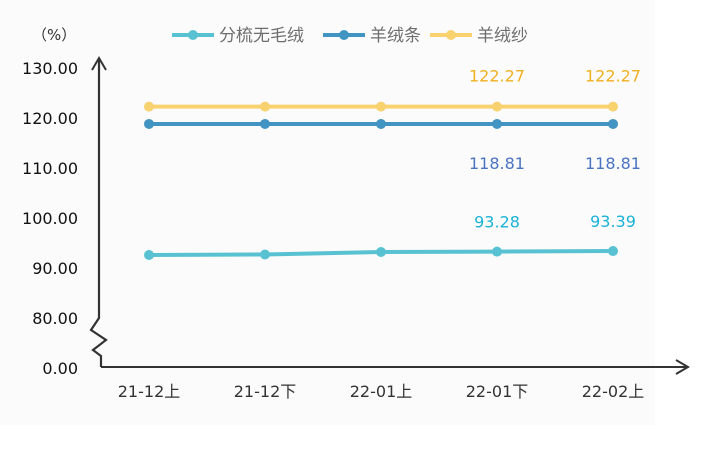  What do you see at coordinates (682, 367) in the screenshot?
I see `x-axis-arrow` at bounding box center [682, 367].